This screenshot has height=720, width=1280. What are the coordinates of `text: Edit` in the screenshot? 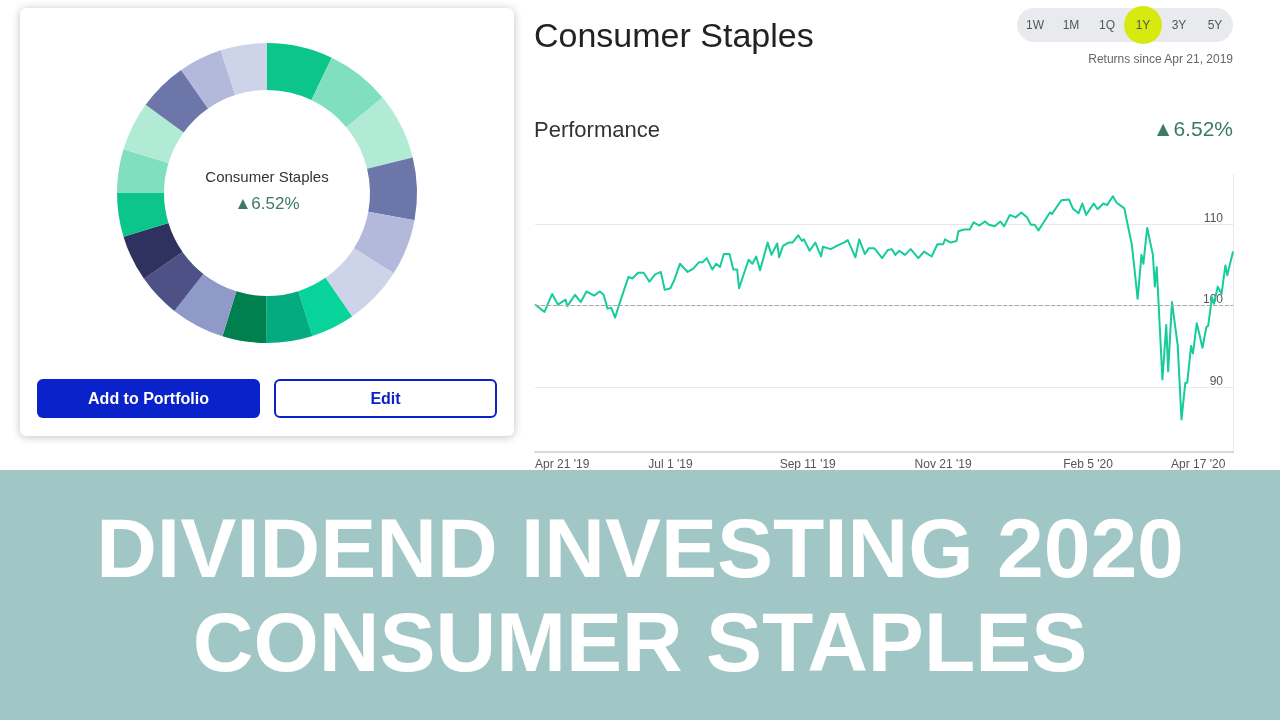 It's located at (385, 398).